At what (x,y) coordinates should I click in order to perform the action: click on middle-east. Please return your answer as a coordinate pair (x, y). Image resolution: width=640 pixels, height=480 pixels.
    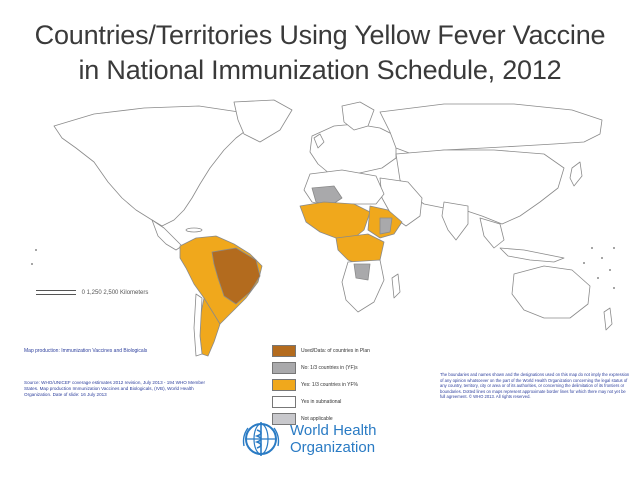
    Looking at the image, I should click on (401, 202).